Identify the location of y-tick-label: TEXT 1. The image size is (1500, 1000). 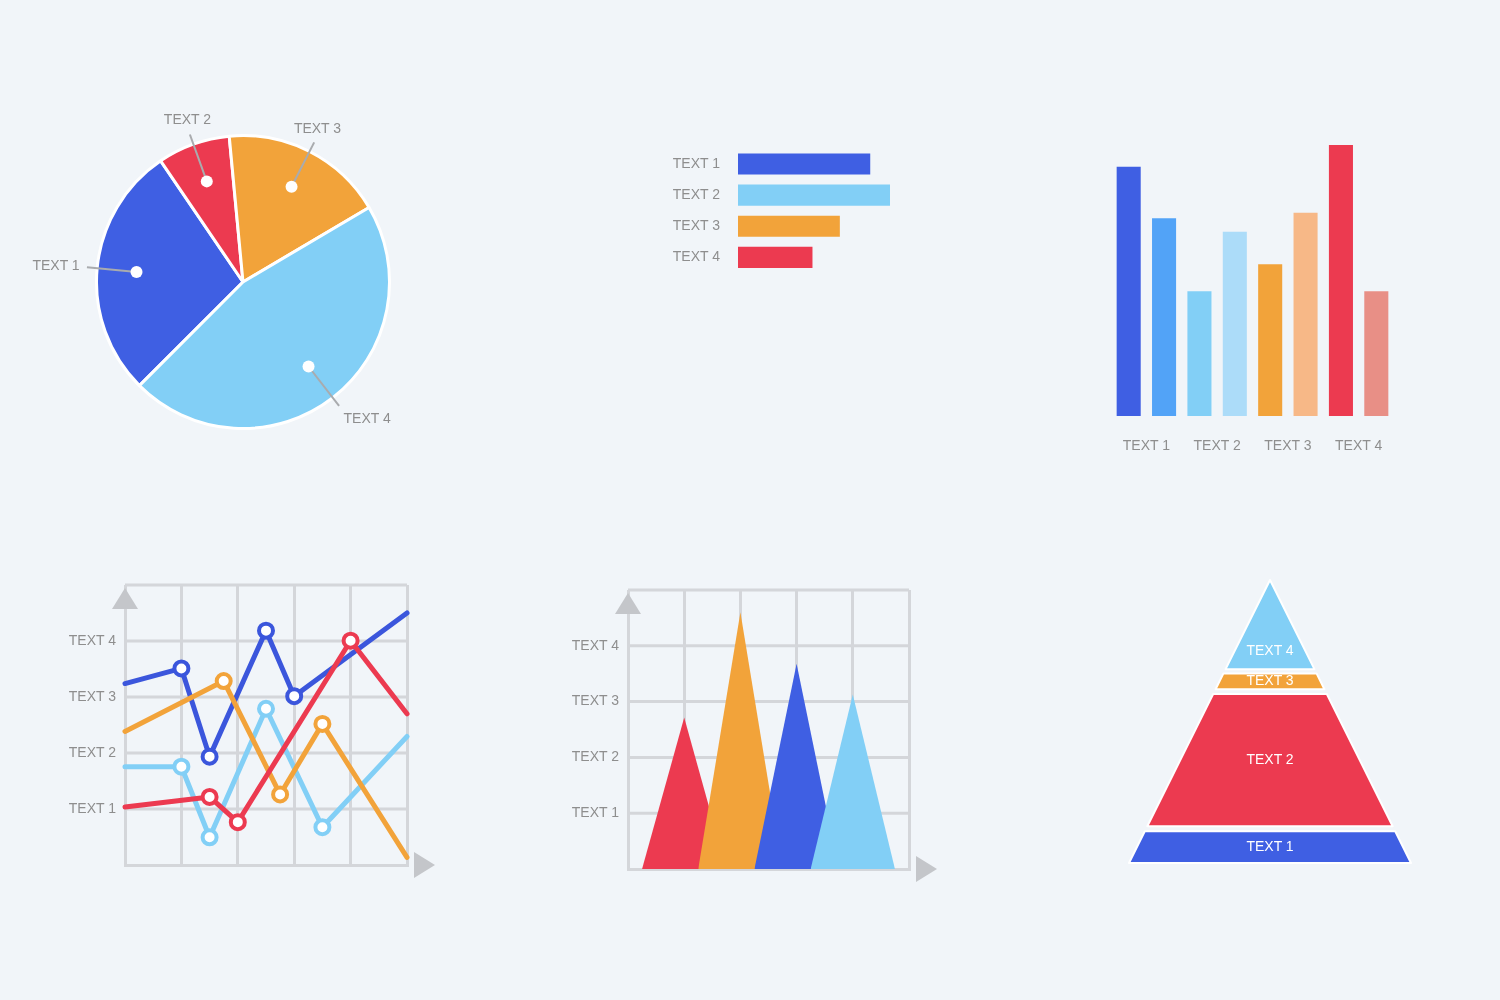
(696, 162).